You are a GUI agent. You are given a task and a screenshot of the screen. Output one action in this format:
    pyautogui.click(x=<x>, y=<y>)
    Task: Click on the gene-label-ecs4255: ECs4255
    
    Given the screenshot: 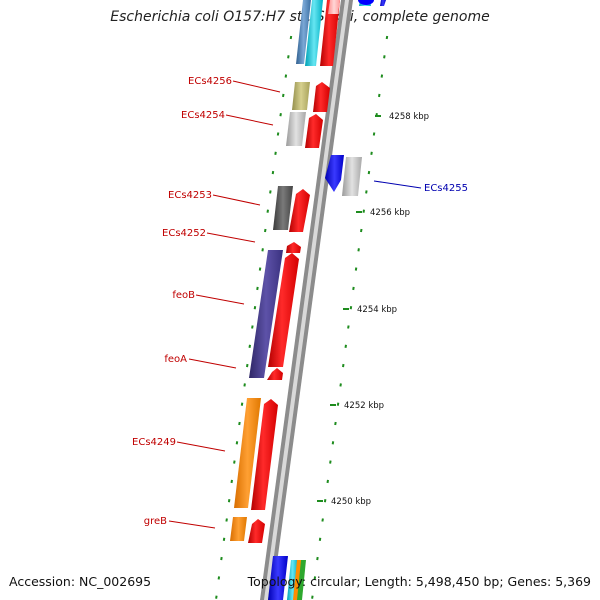 What is the action you would take?
    pyautogui.click(x=446, y=188)
    